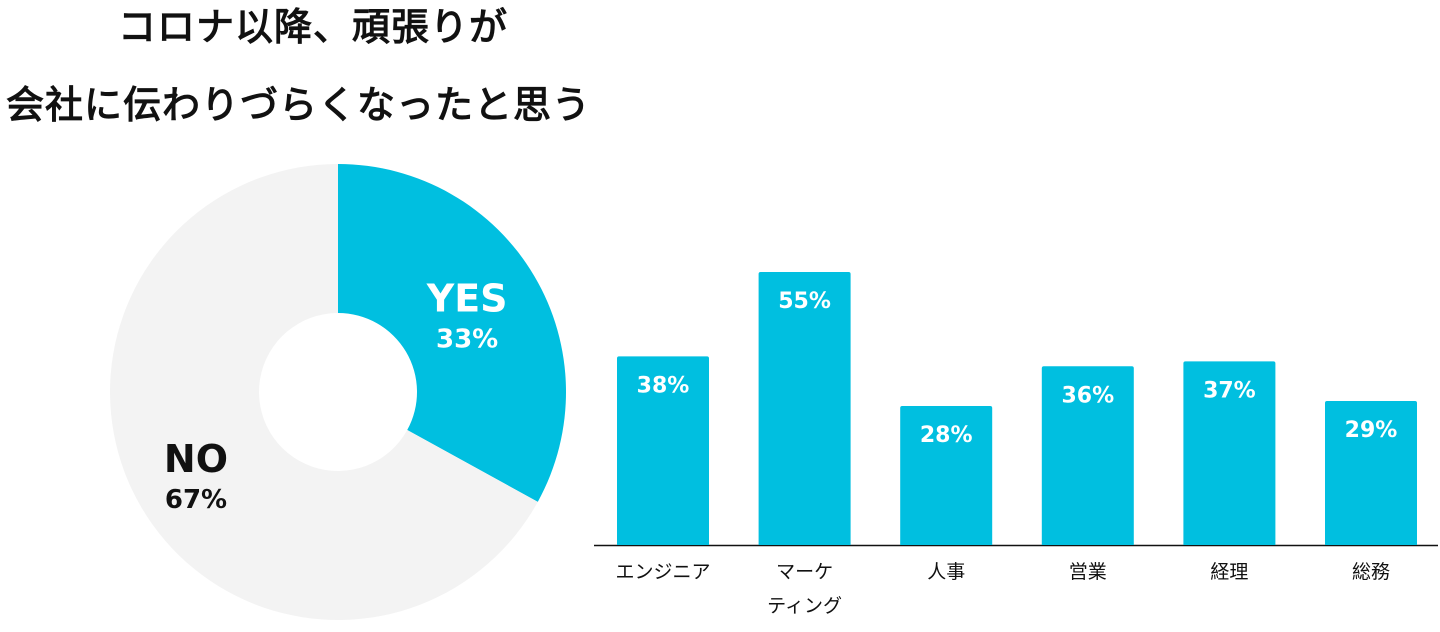  I want to click on bar-value-label-0: 38%, so click(663, 385).